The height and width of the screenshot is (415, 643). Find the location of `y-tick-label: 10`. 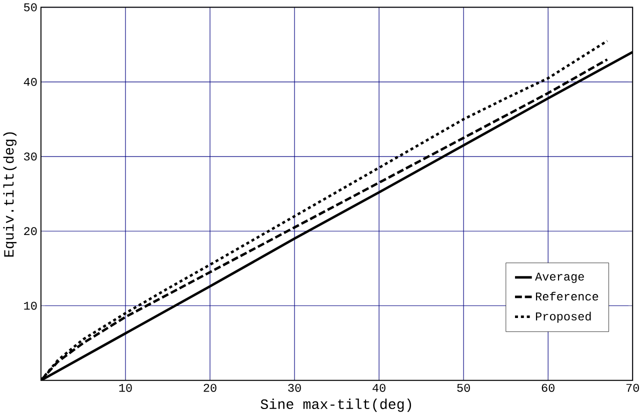

y-tick-label: 10 is located at coordinates (30, 306).